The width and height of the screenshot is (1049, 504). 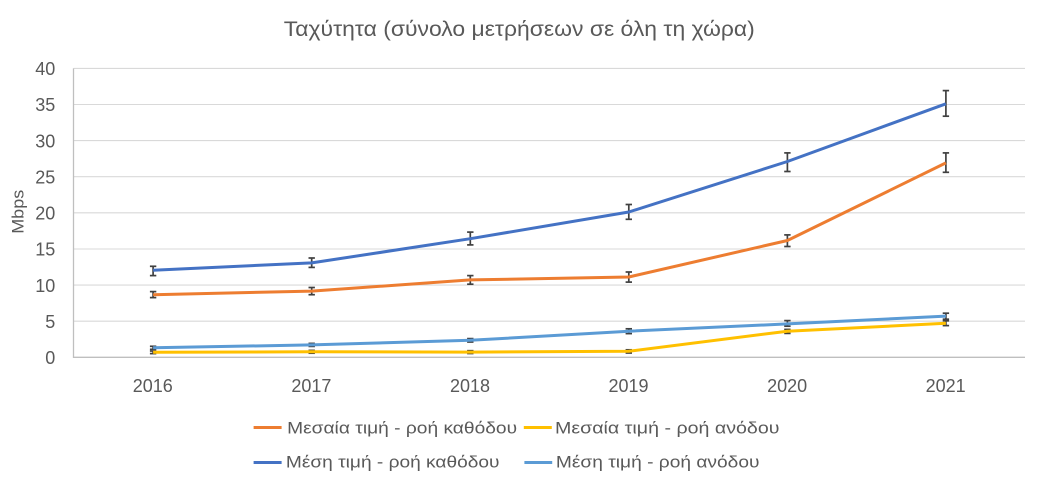 I want to click on svg-text: 35, so click(x=45, y=105).